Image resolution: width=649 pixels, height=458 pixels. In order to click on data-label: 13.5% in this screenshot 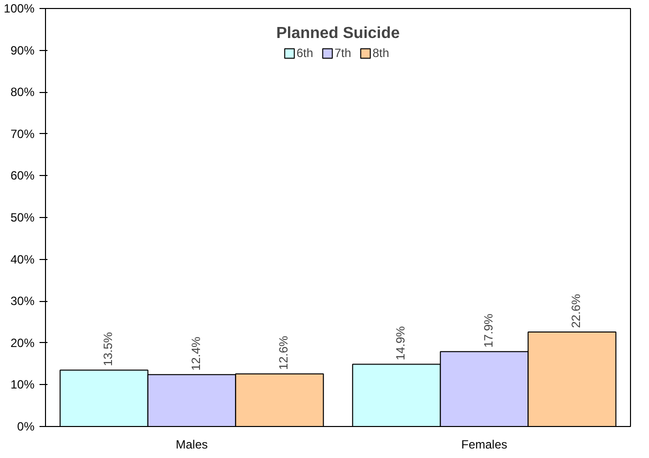, I will do `click(108, 349)`.